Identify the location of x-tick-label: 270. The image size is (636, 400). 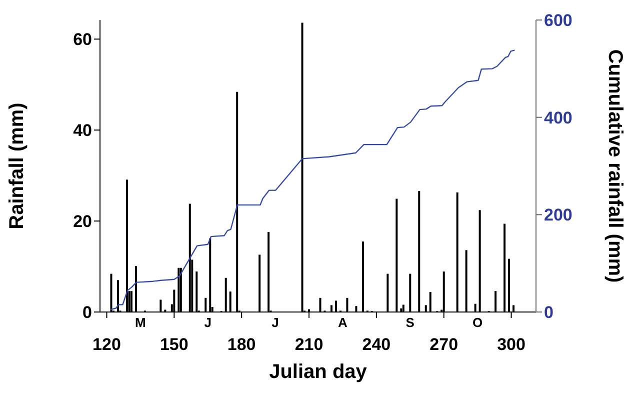
(444, 344).